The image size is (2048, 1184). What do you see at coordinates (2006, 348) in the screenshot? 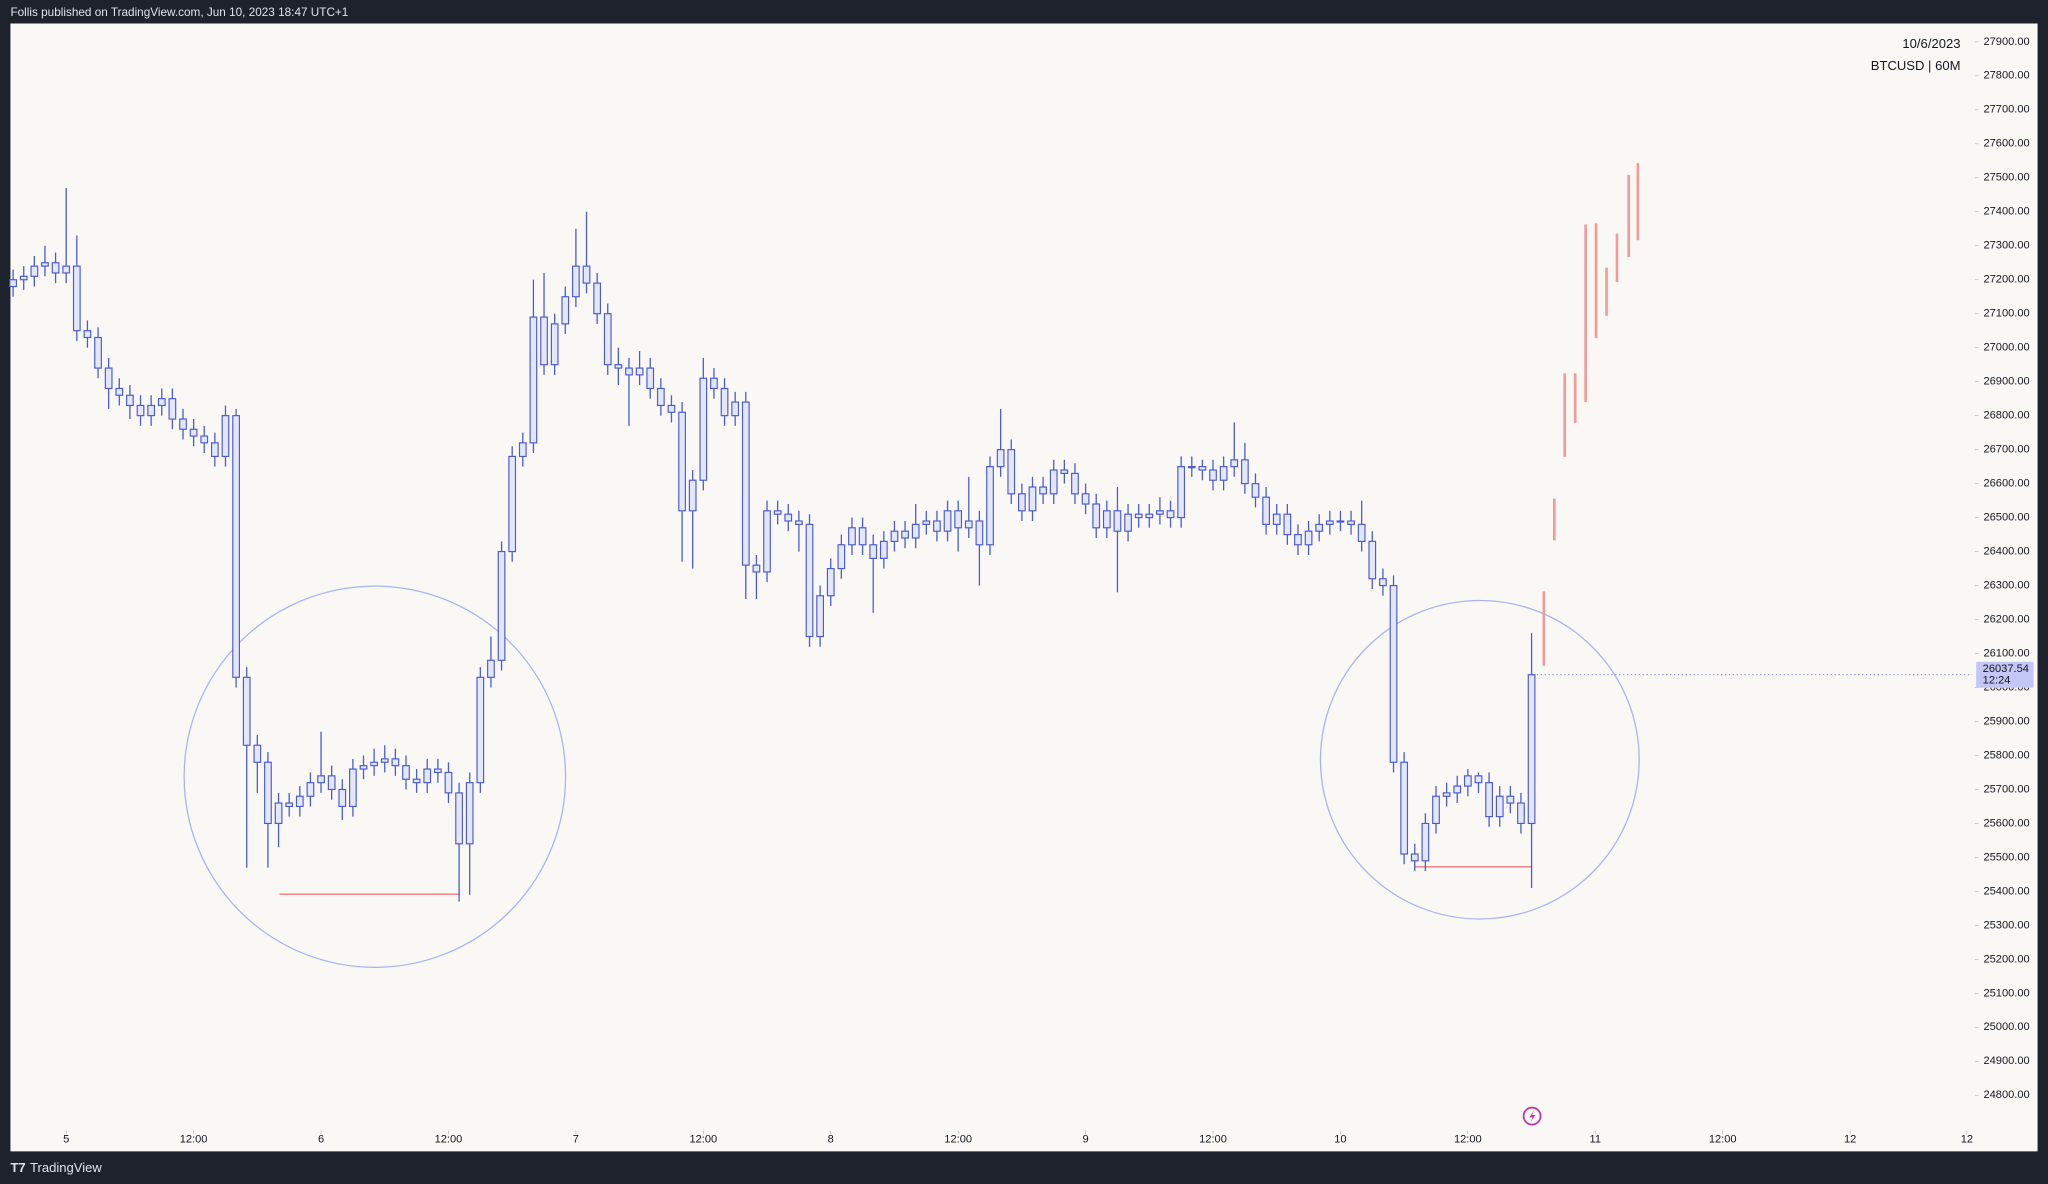
I see `y-tick-label: 27000.00` at bounding box center [2006, 348].